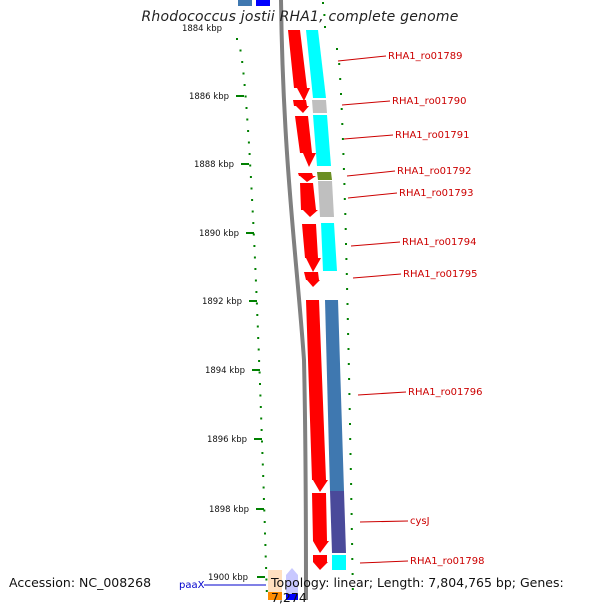  What do you see at coordinates (439, 242) in the screenshot?
I see `gene-label: RHA1_ro01794` at bounding box center [439, 242].